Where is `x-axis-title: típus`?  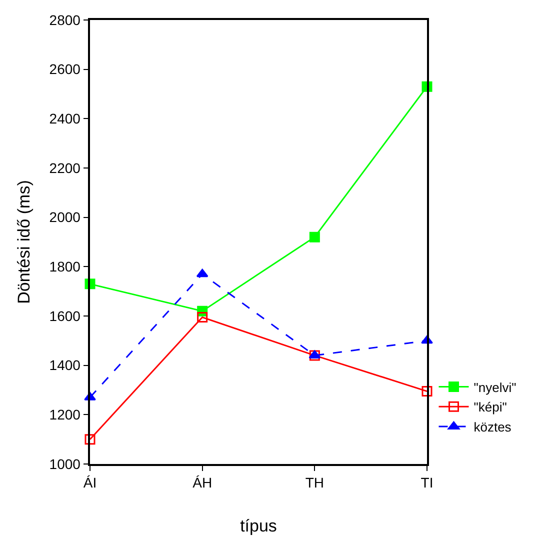
x-axis-title: típus is located at coordinates (258, 526).